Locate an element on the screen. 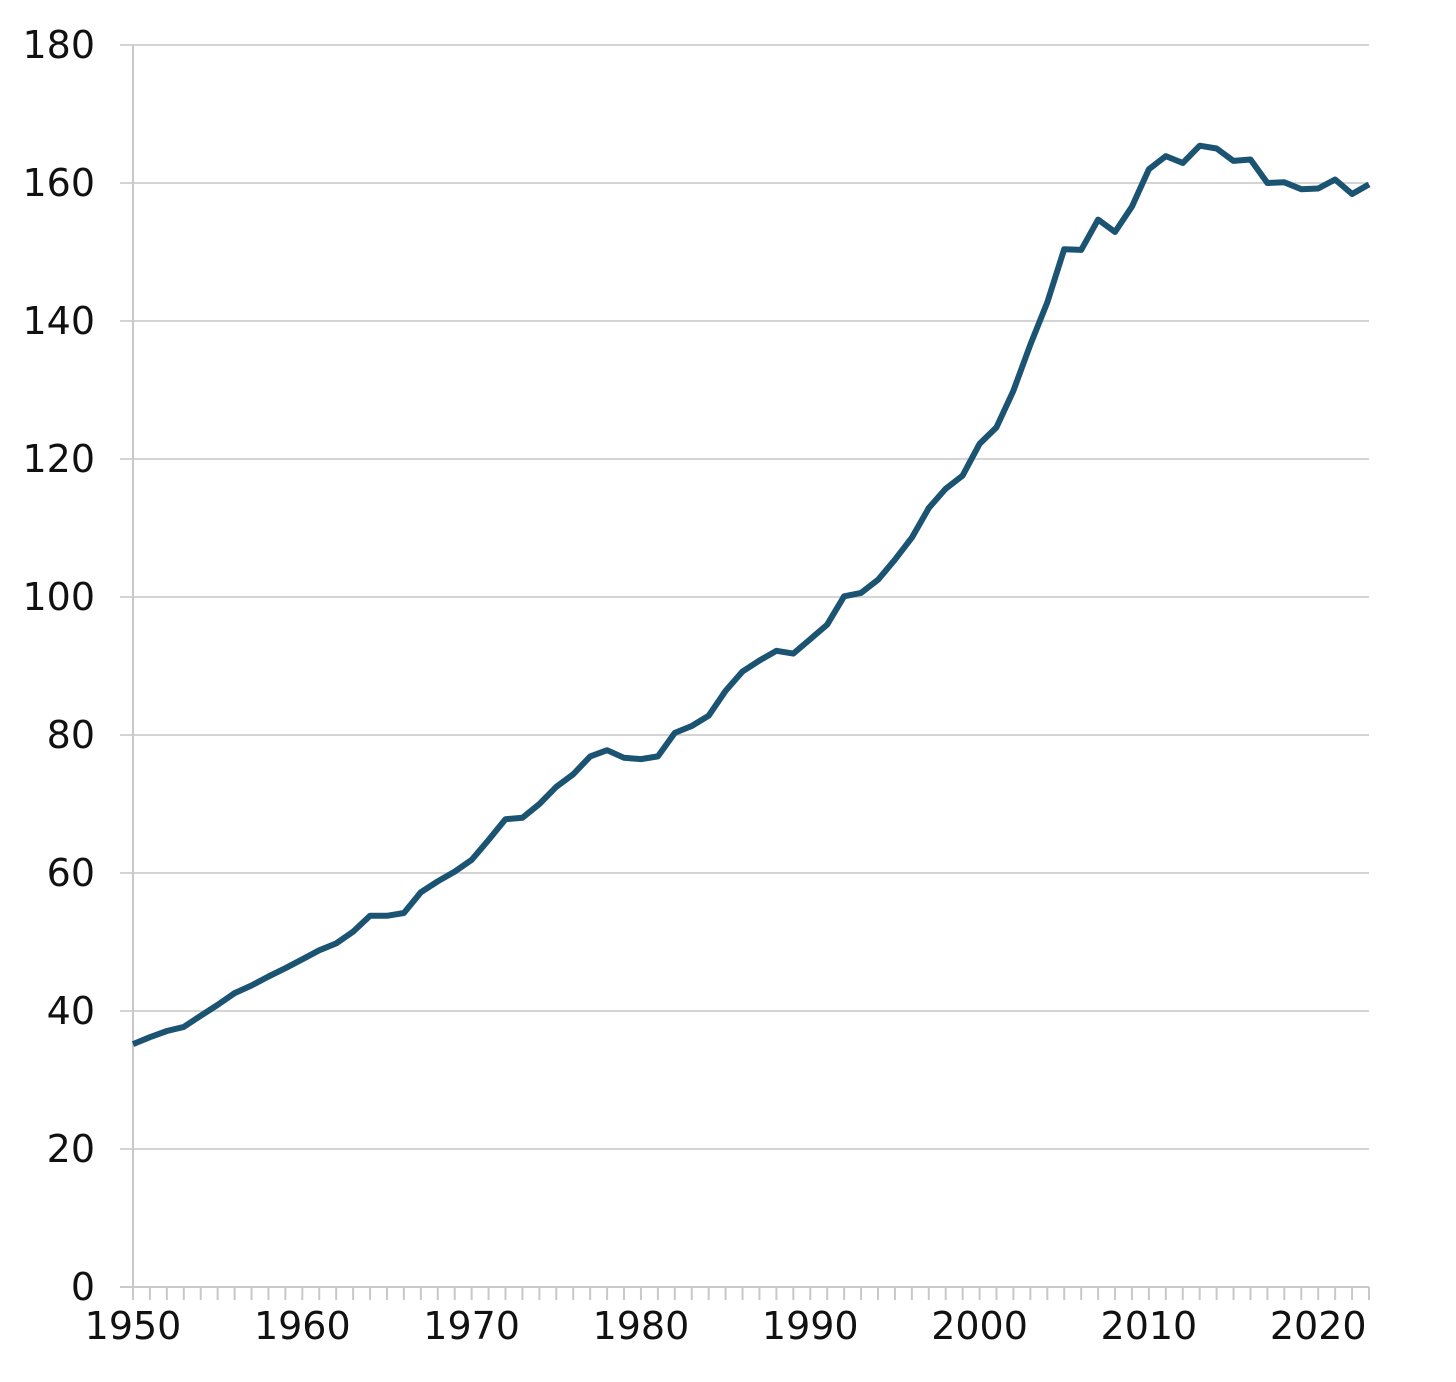 The width and height of the screenshot is (1456, 1382). y-tick-label: 20 is located at coordinates (71, 1149).